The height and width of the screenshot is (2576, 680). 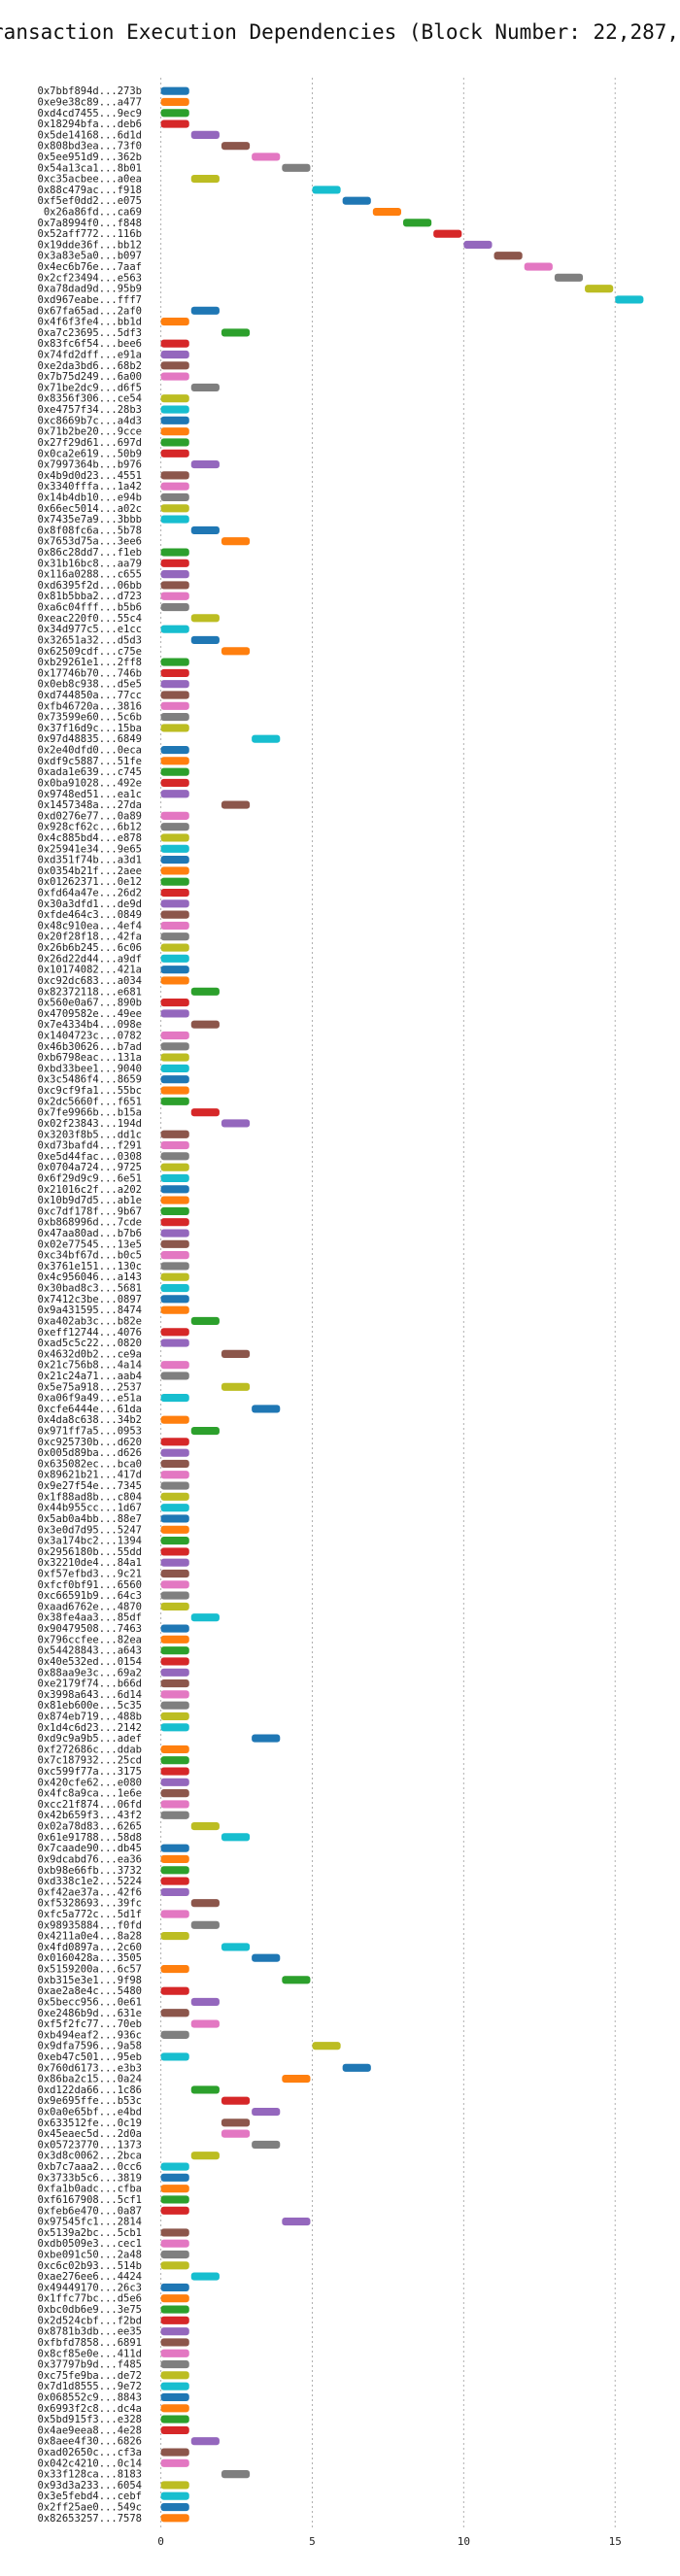 What do you see at coordinates (90, 1233) in the screenshot?
I see `y-tick-label: 0x47aa80ad...b7b6` at bounding box center [90, 1233].